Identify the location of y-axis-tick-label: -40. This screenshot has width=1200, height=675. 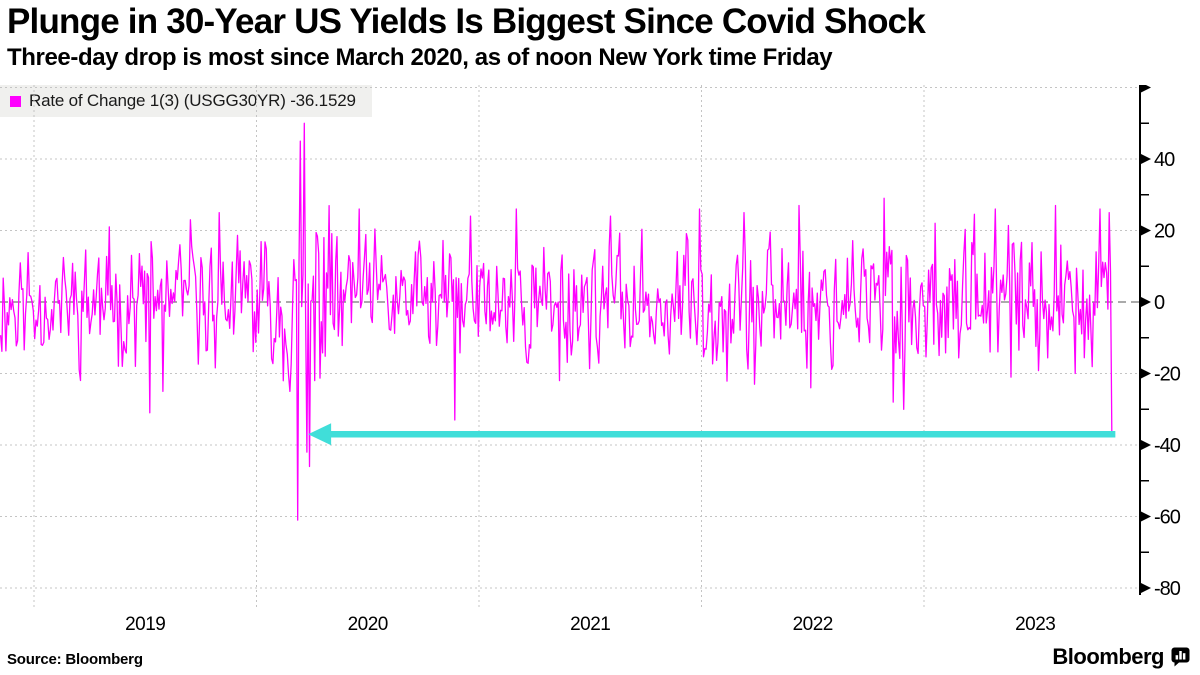
(1167, 446).